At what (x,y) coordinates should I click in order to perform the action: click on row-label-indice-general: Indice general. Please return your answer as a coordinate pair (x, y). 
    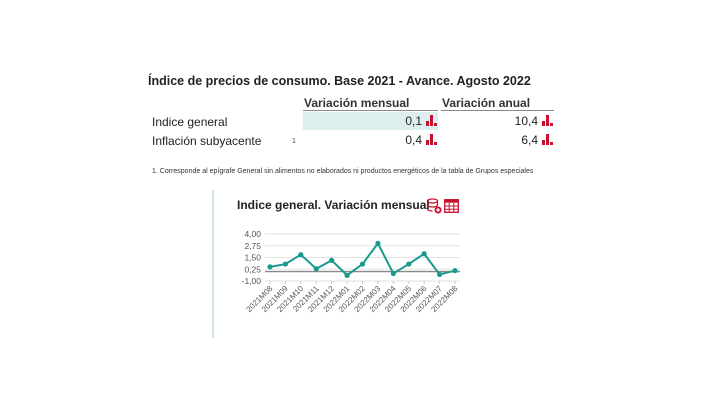
    Looking at the image, I should click on (190, 122).